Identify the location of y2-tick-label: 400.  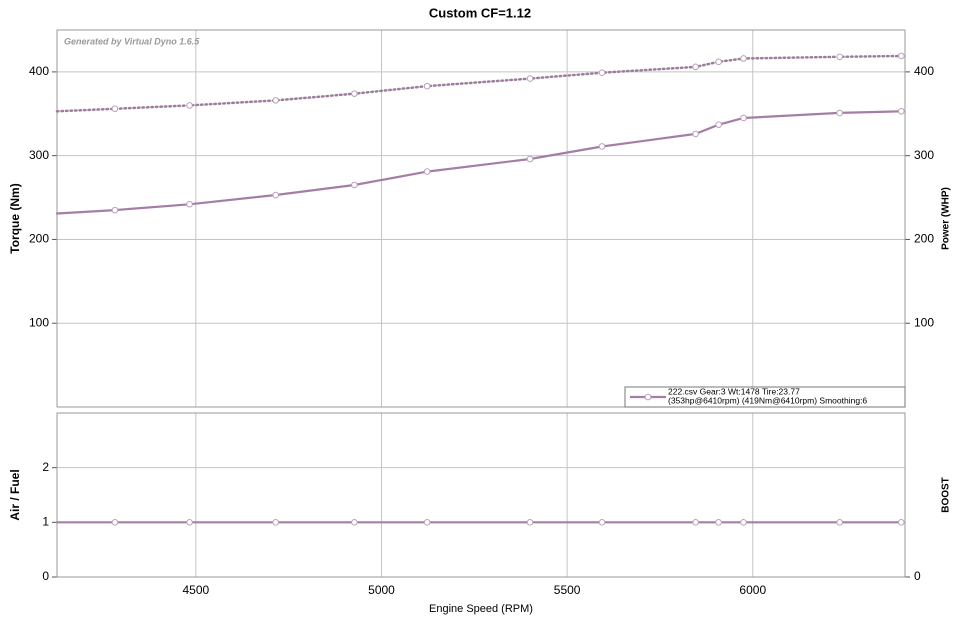
(924, 71).